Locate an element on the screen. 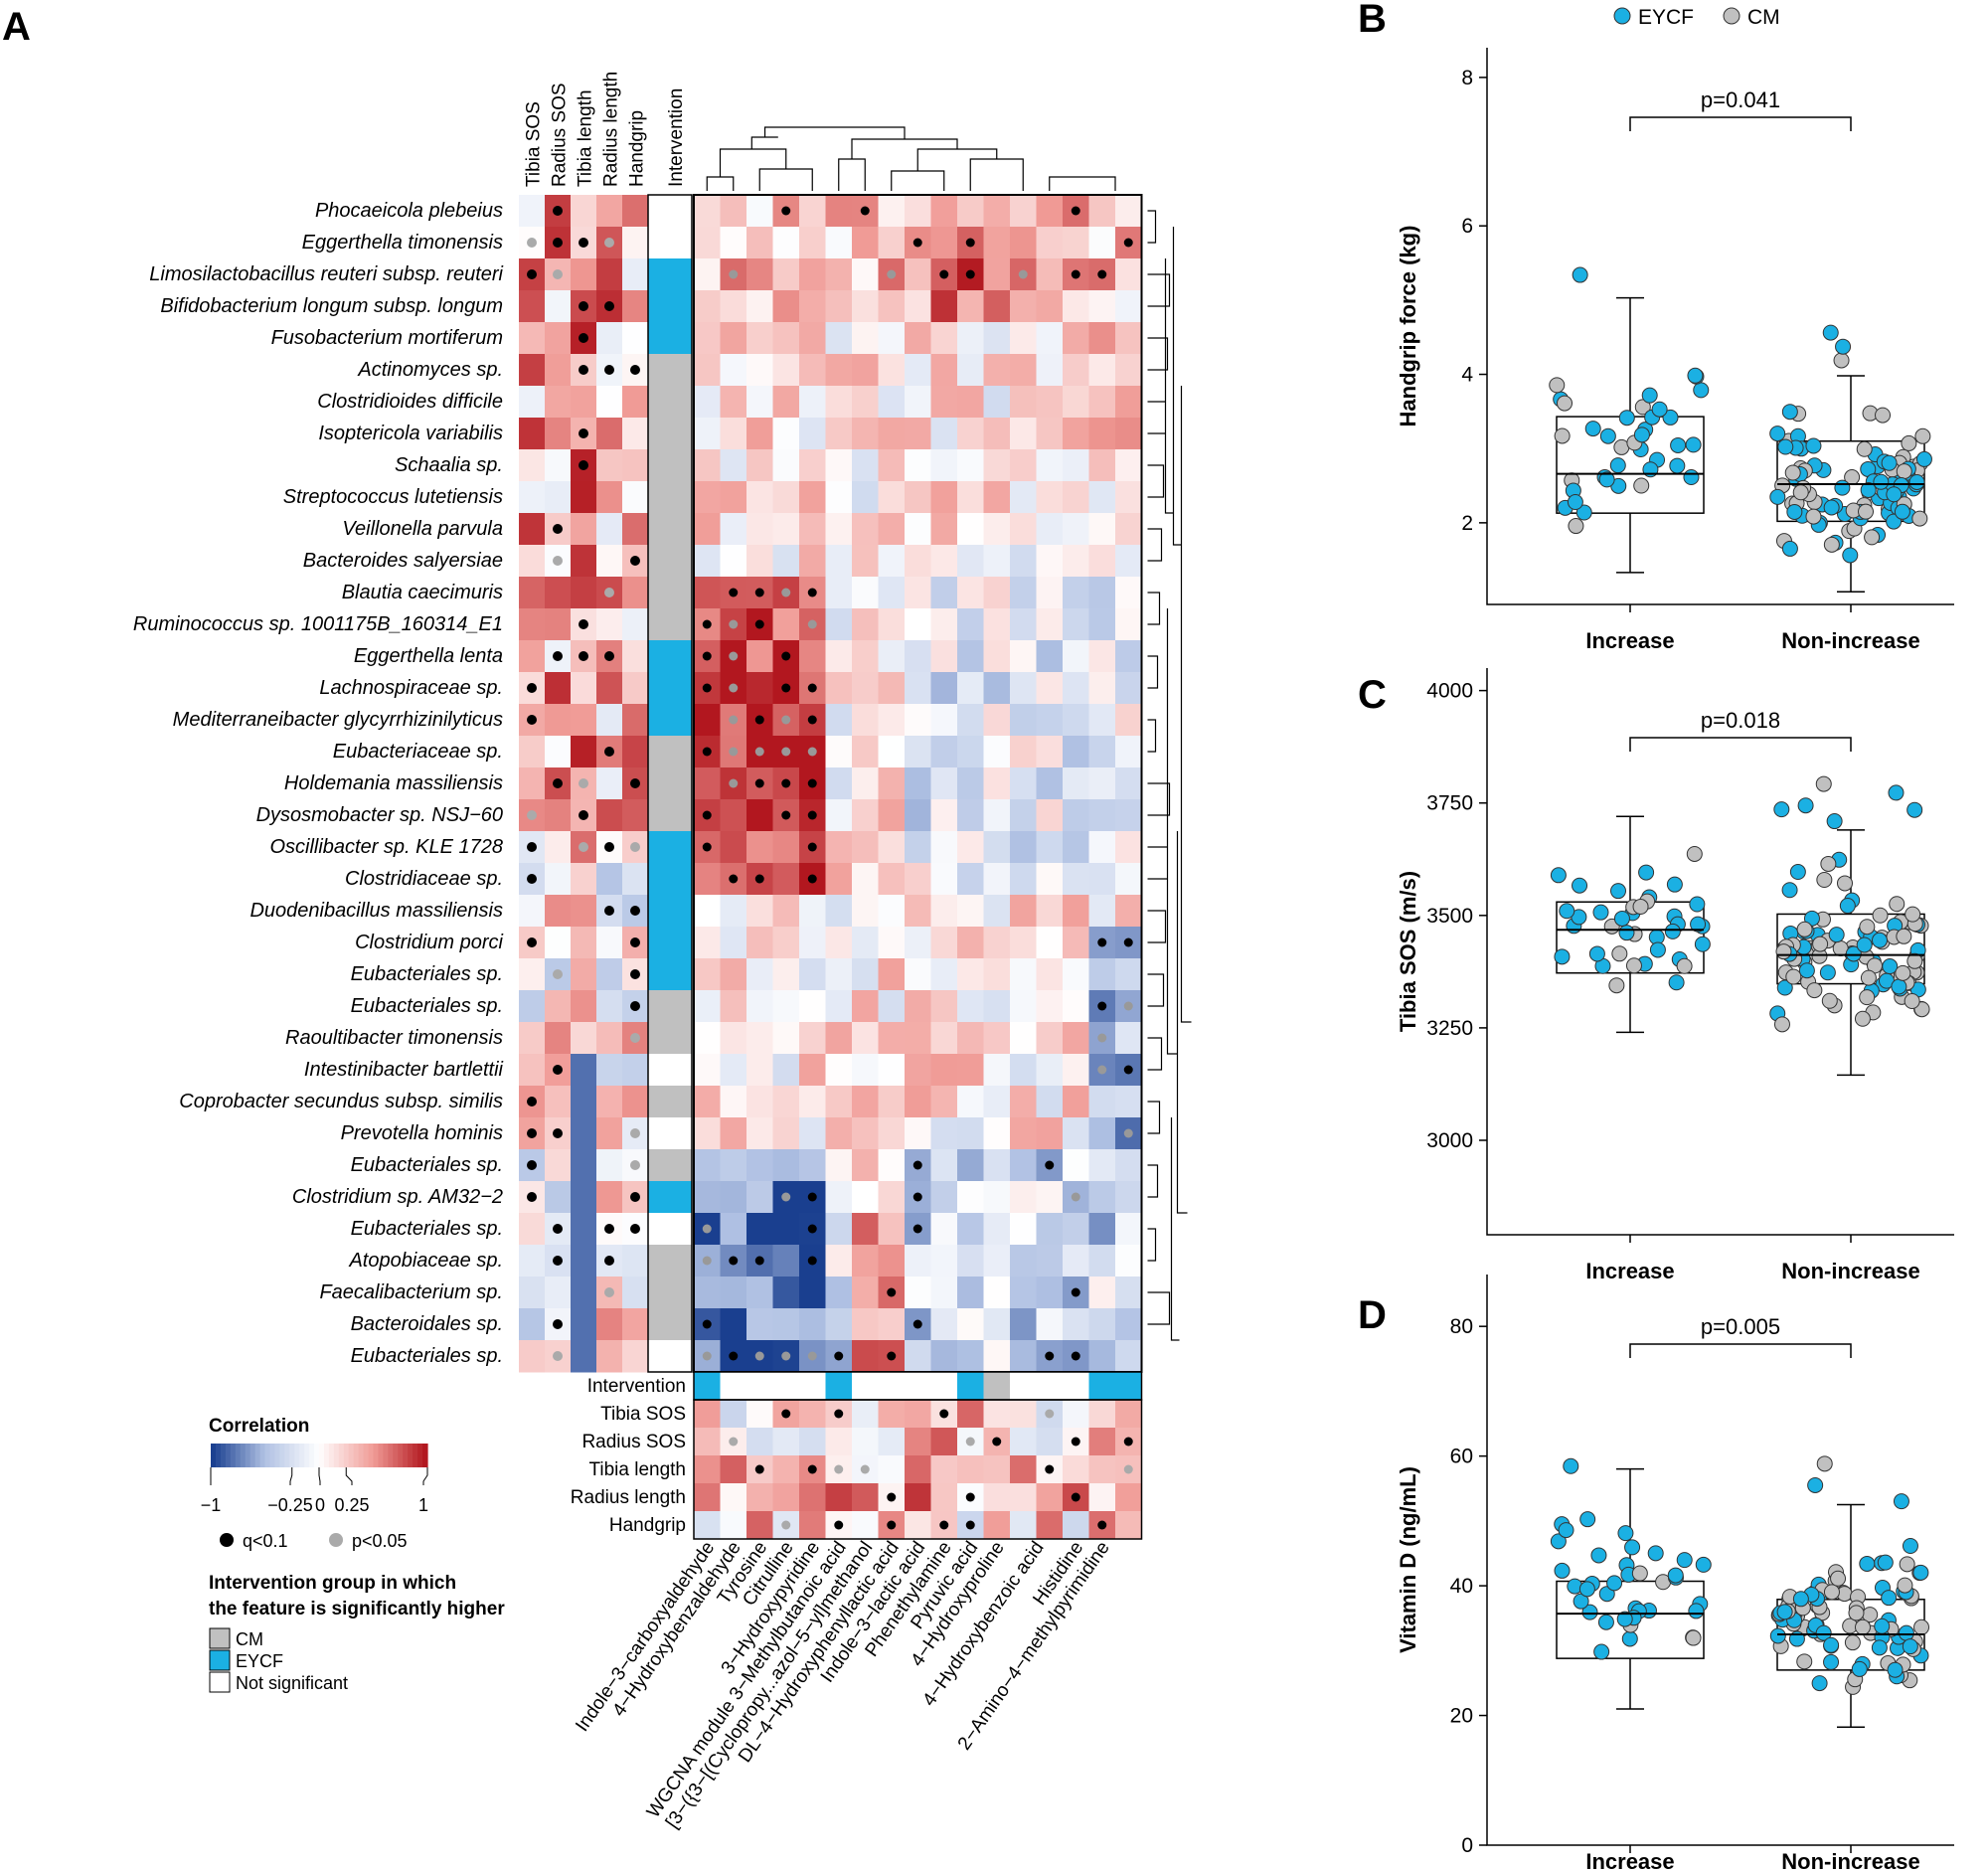 The width and height of the screenshot is (1988, 1873). tick-label-0: 0 is located at coordinates (320, 1505).